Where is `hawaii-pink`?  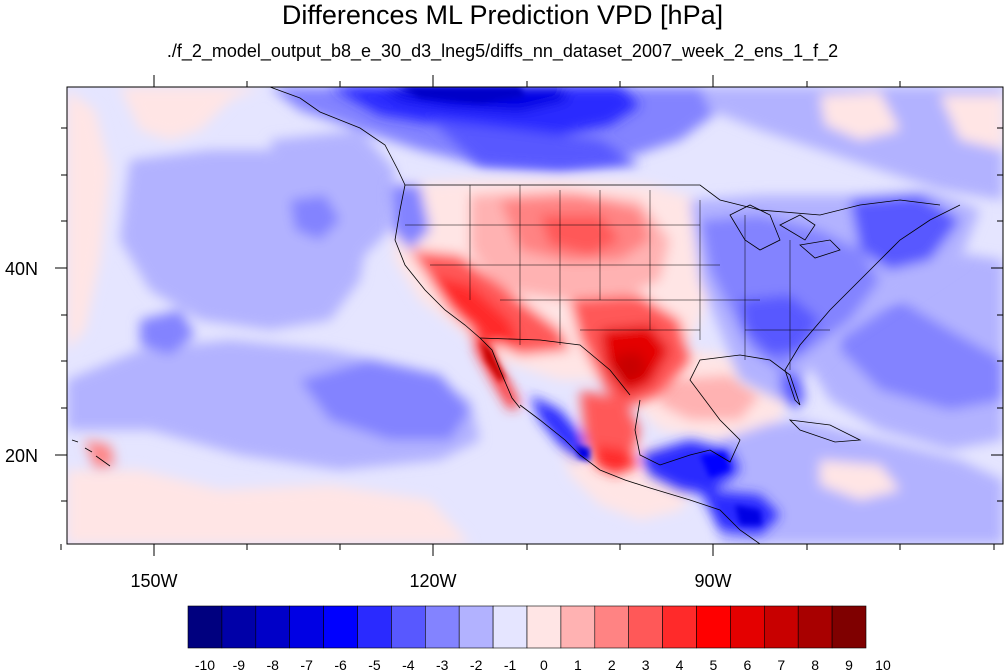 hawaii-pink is located at coordinates (100, 454).